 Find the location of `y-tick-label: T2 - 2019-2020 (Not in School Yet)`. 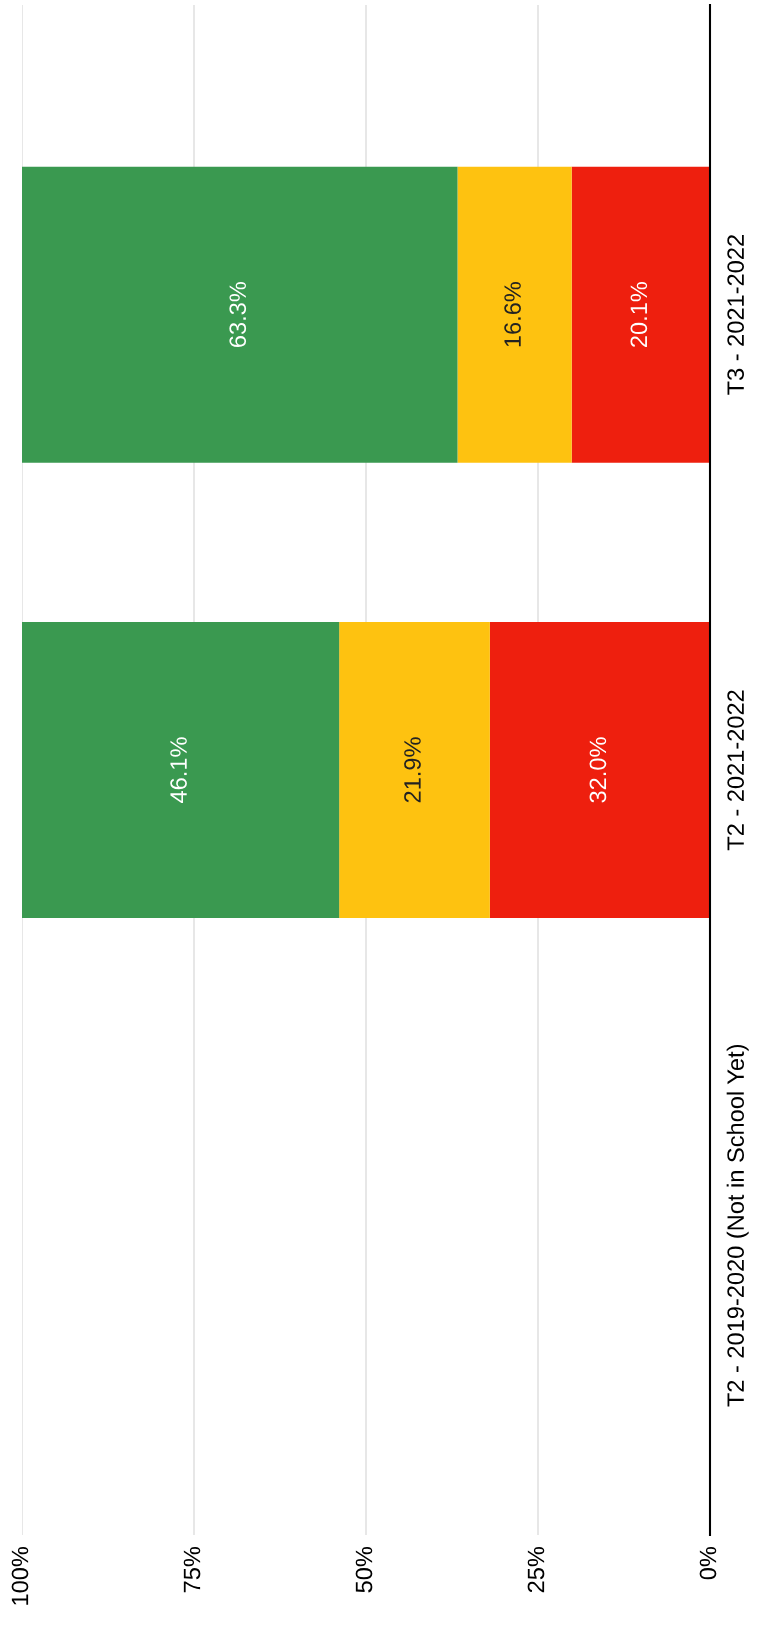

y-tick-label: T2 - 2019-2020 (Not in School Yet) is located at coordinates (737, 1226).